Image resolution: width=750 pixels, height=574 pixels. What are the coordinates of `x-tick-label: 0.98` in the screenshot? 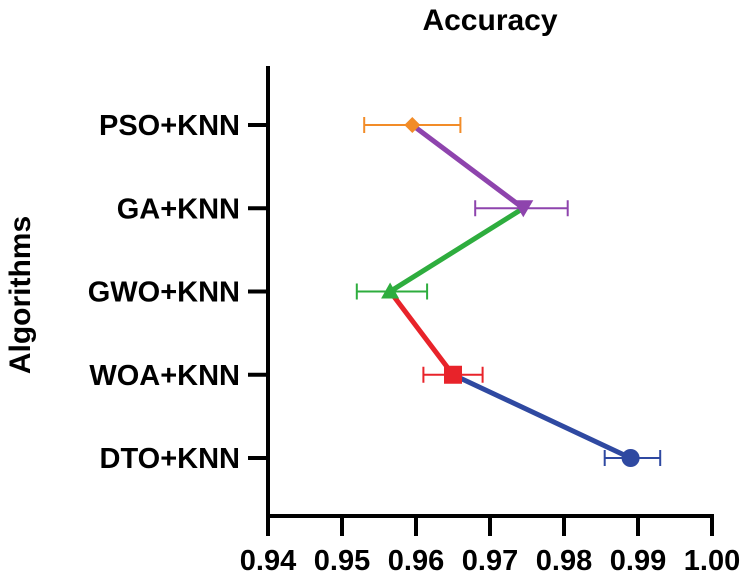 It's located at (564, 559).